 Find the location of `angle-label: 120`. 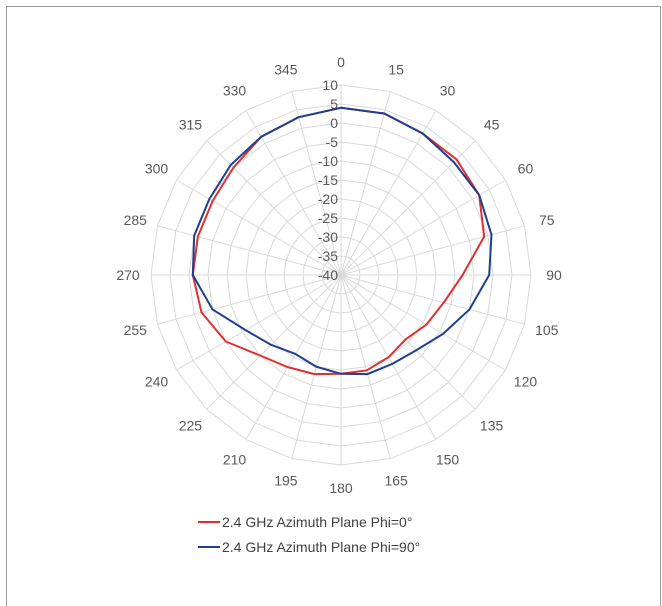

angle-label: 120 is located at coordinates (526, 382).